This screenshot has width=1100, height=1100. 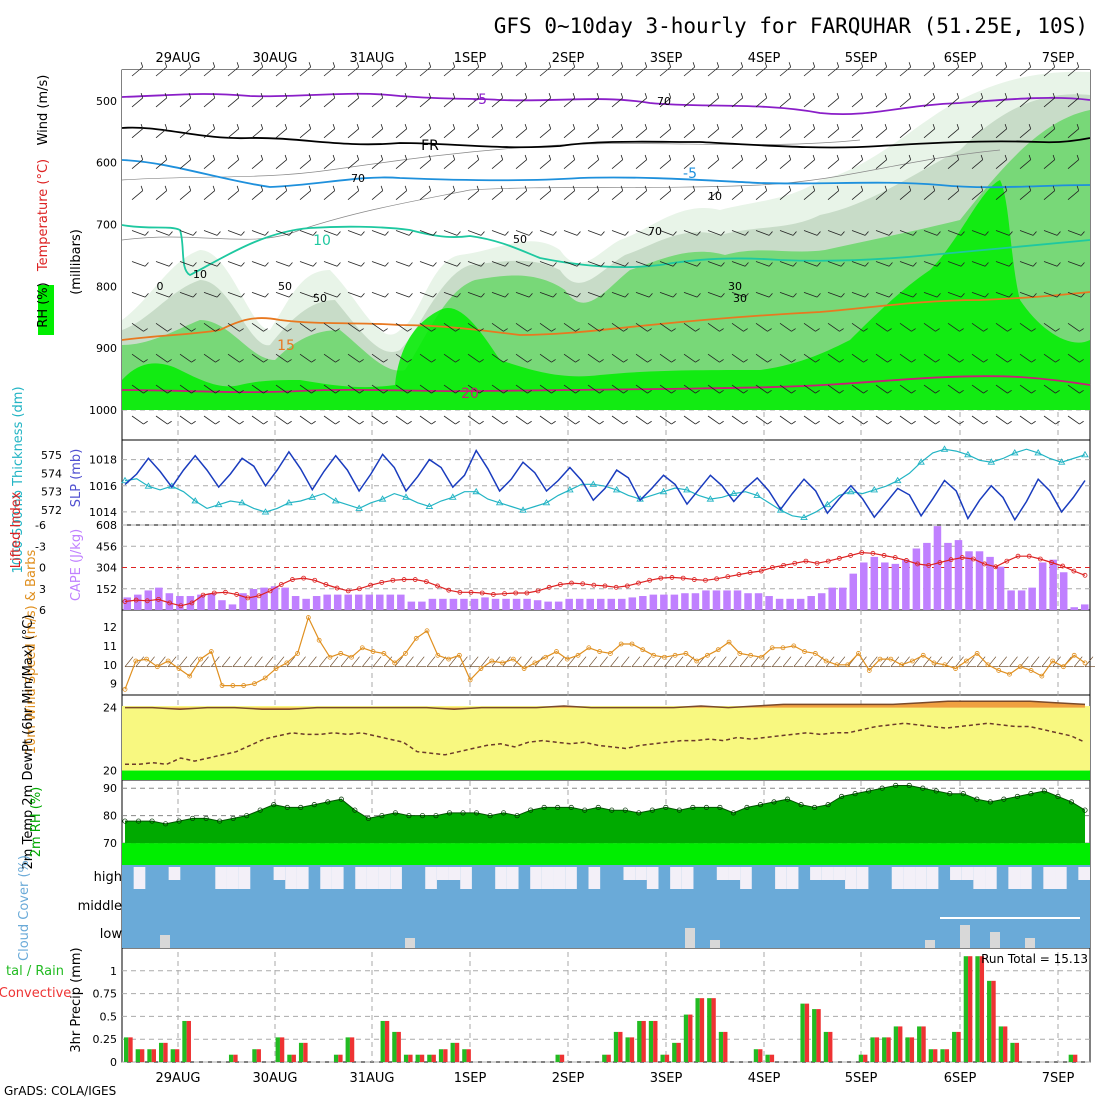 I want to click on date-label-top: 3SEP, so click(x=666, y=58).